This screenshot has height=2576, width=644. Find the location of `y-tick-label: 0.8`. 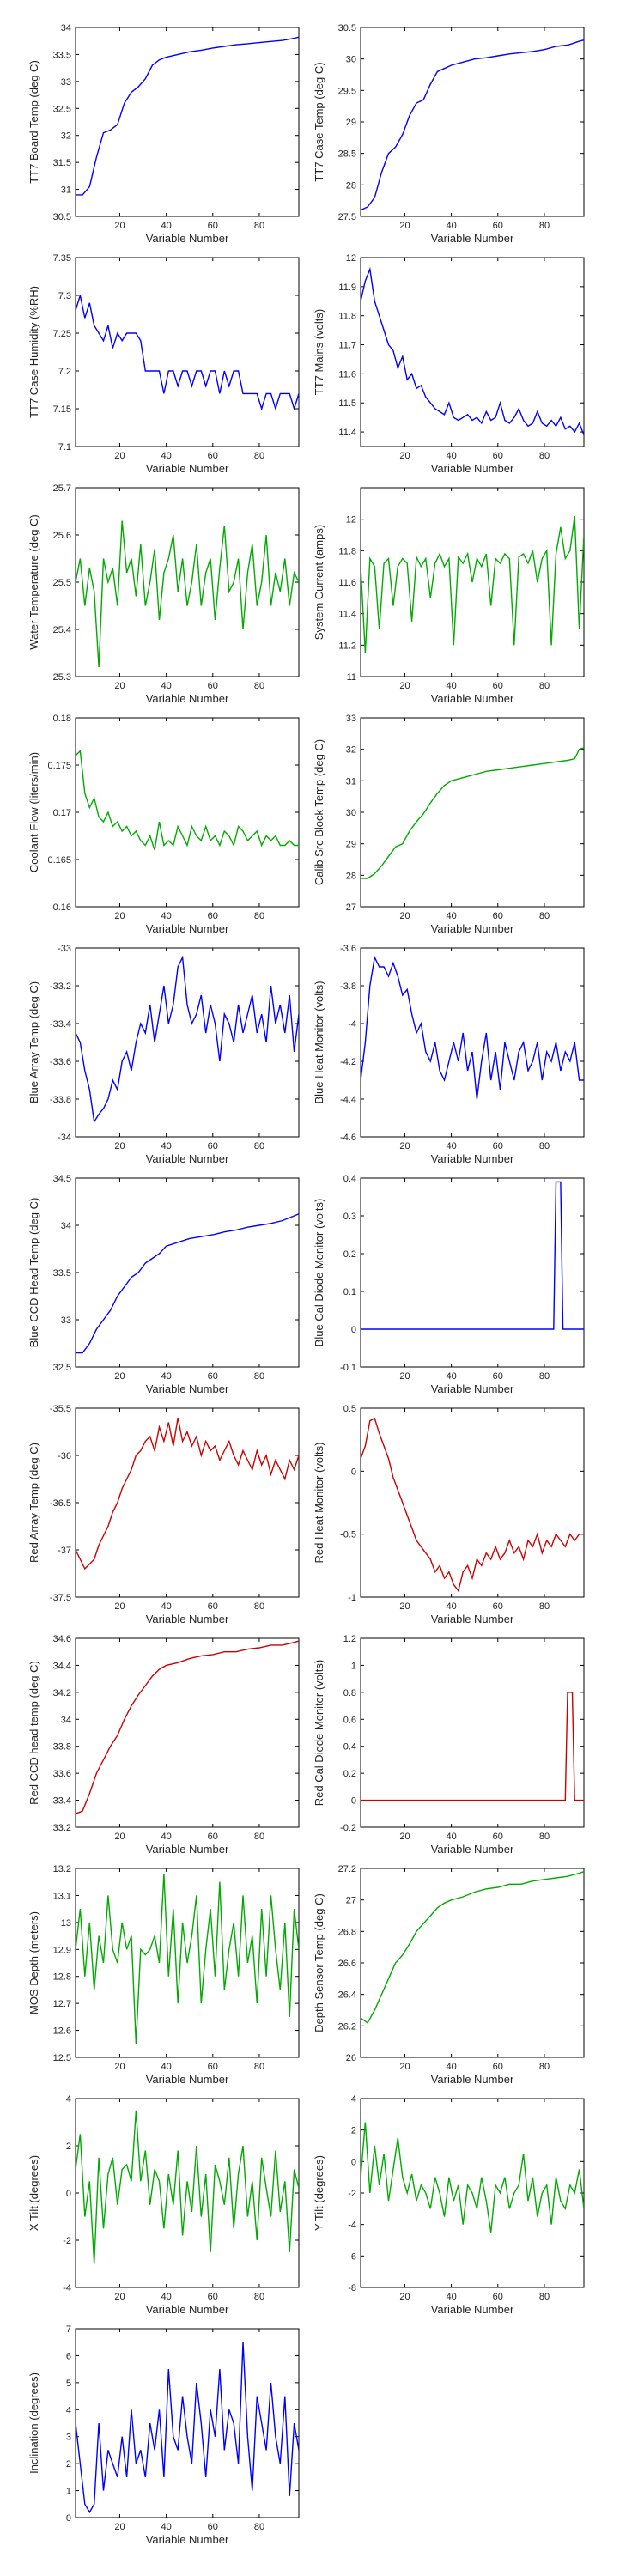

y-tick-label: 0.8 is located at coordinates (349, 1693).